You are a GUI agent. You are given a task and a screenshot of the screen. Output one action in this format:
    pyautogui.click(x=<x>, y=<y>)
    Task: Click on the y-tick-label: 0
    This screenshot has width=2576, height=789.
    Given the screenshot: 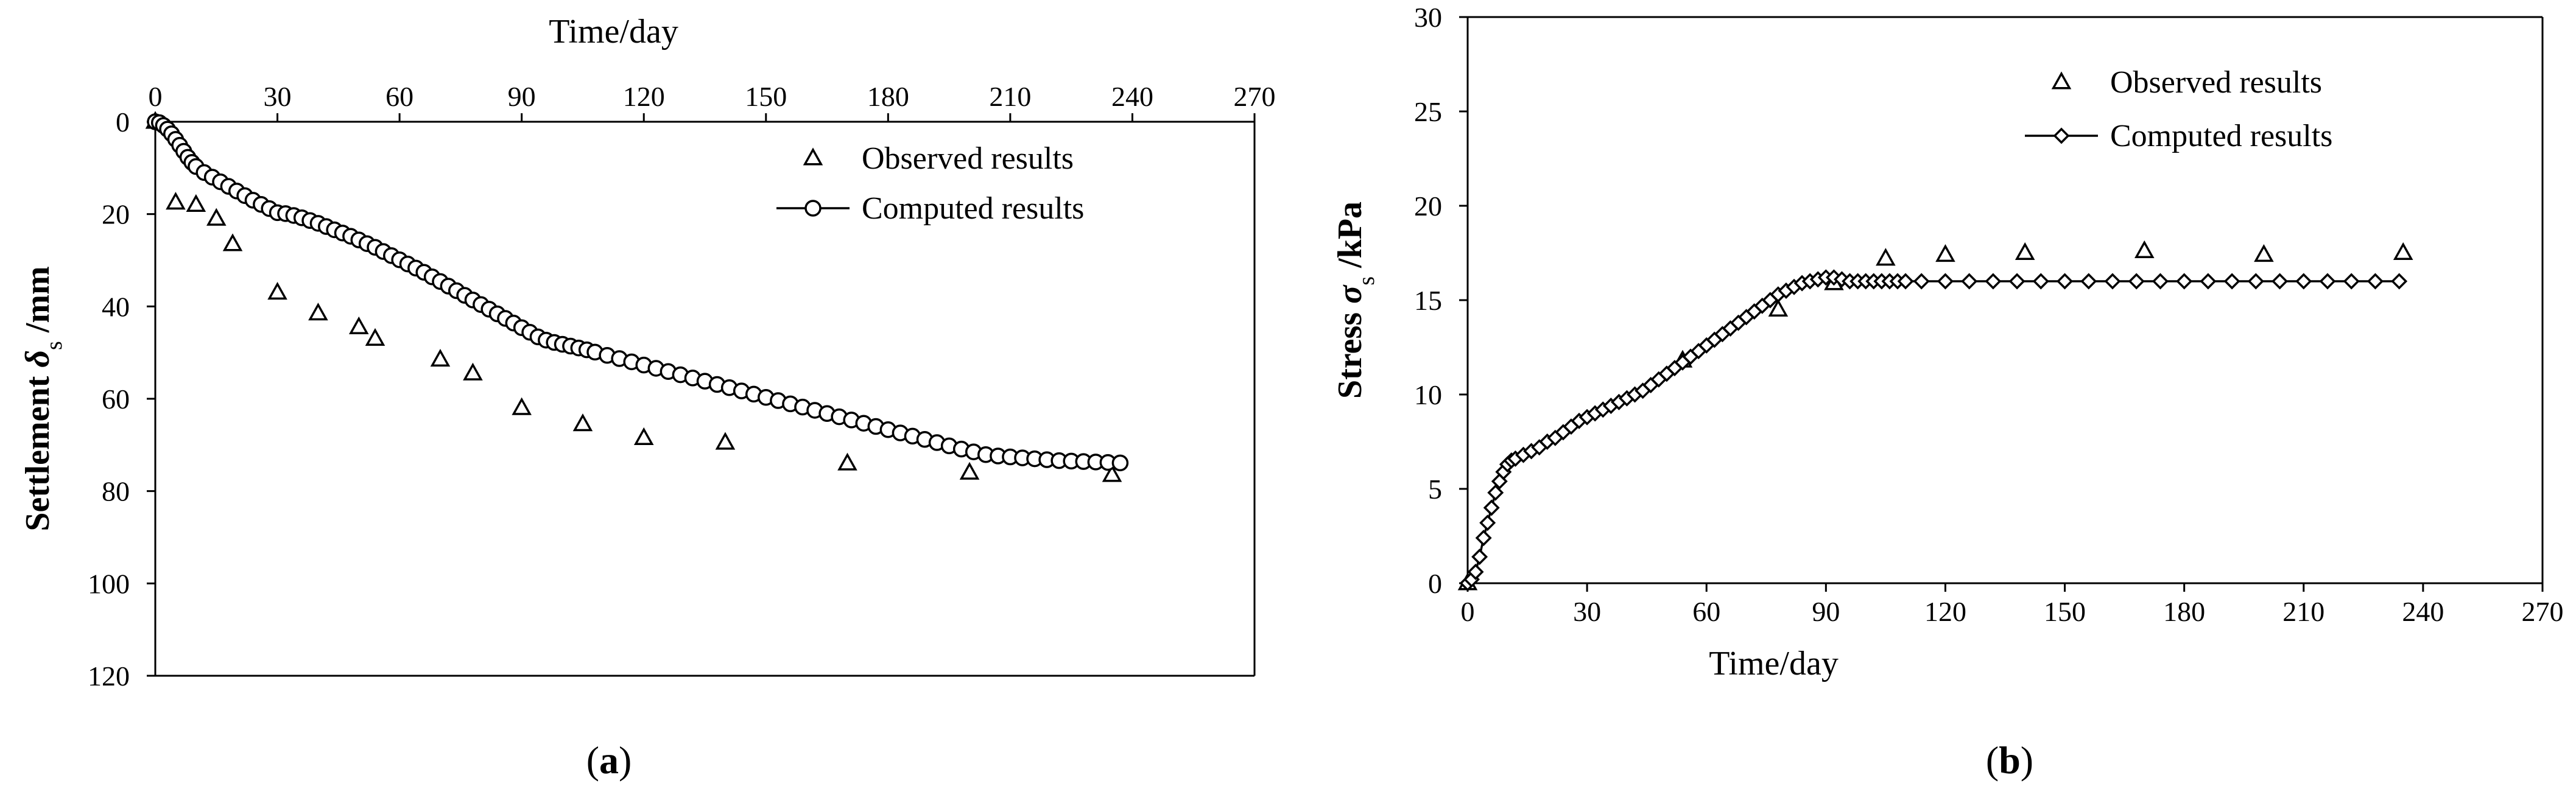 What is the action you would take?
    pyautogui.click(x=1435, y=583)
    